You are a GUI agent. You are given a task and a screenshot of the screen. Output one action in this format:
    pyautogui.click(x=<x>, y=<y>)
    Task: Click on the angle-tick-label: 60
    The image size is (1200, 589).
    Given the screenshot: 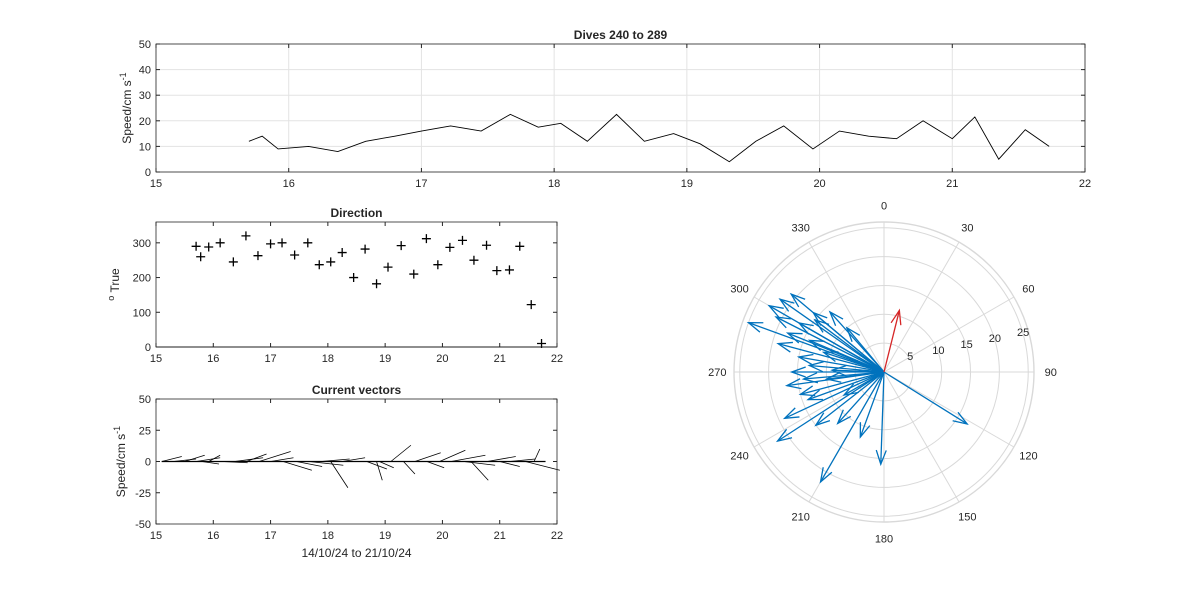 What is the action you would take?
    pyautogui.click(x=1028, y=290)
    